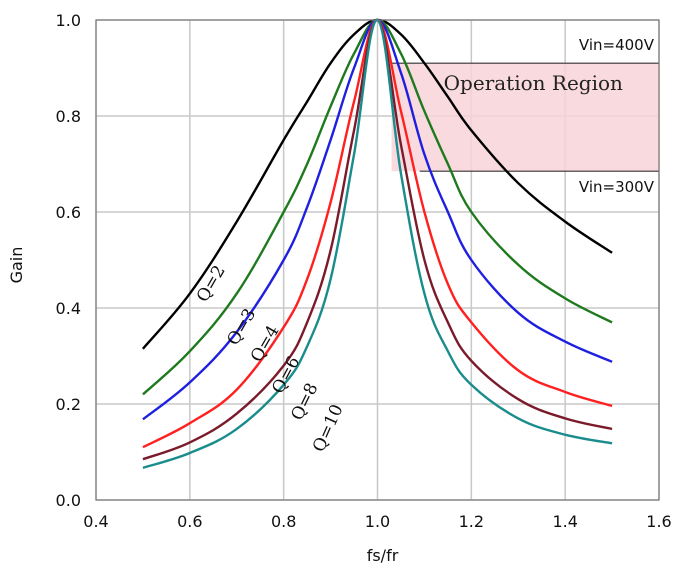 The height and width of the screenshot is (570, 682). Describe the element at coordinates (95, 521) in the screenshot. I see `x-tick-label: 0.4` at that location.